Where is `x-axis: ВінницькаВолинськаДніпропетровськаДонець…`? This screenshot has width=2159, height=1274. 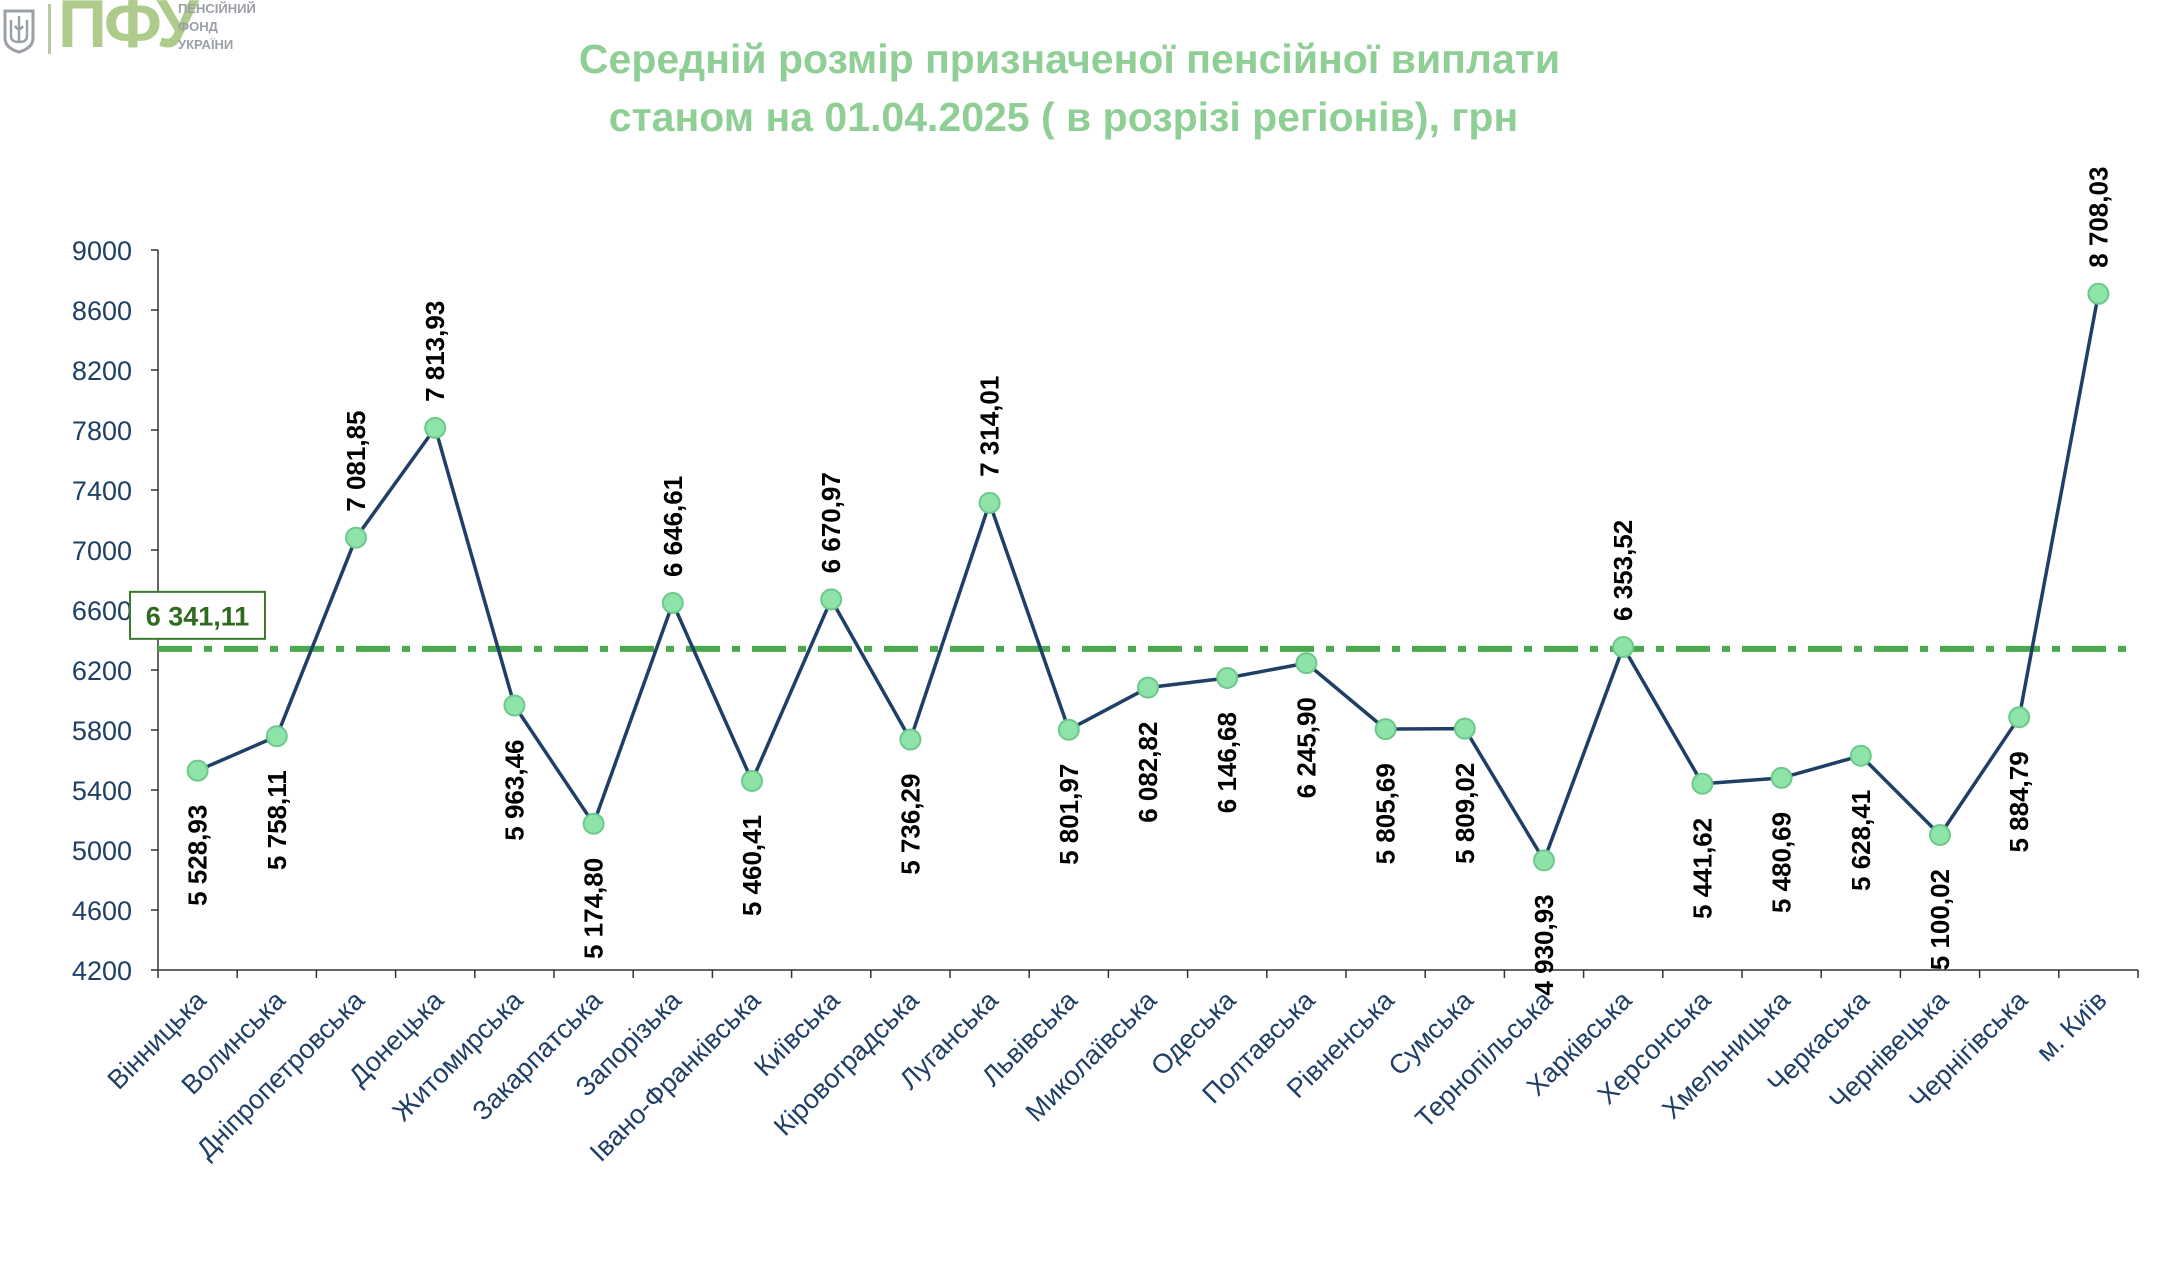 x-axis: ВінницькаВолинськаДніпропетровськаДонець… is located at coordinates (1120, 1068).